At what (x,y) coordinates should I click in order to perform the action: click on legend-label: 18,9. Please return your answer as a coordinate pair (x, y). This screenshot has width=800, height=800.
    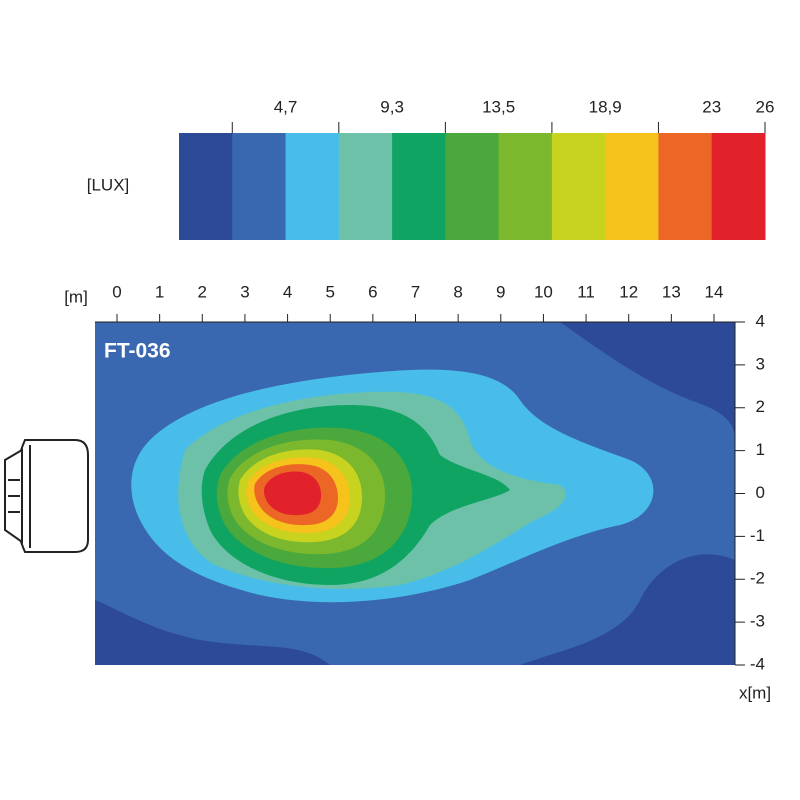
    Looking at the image, I should click on (605, 106).